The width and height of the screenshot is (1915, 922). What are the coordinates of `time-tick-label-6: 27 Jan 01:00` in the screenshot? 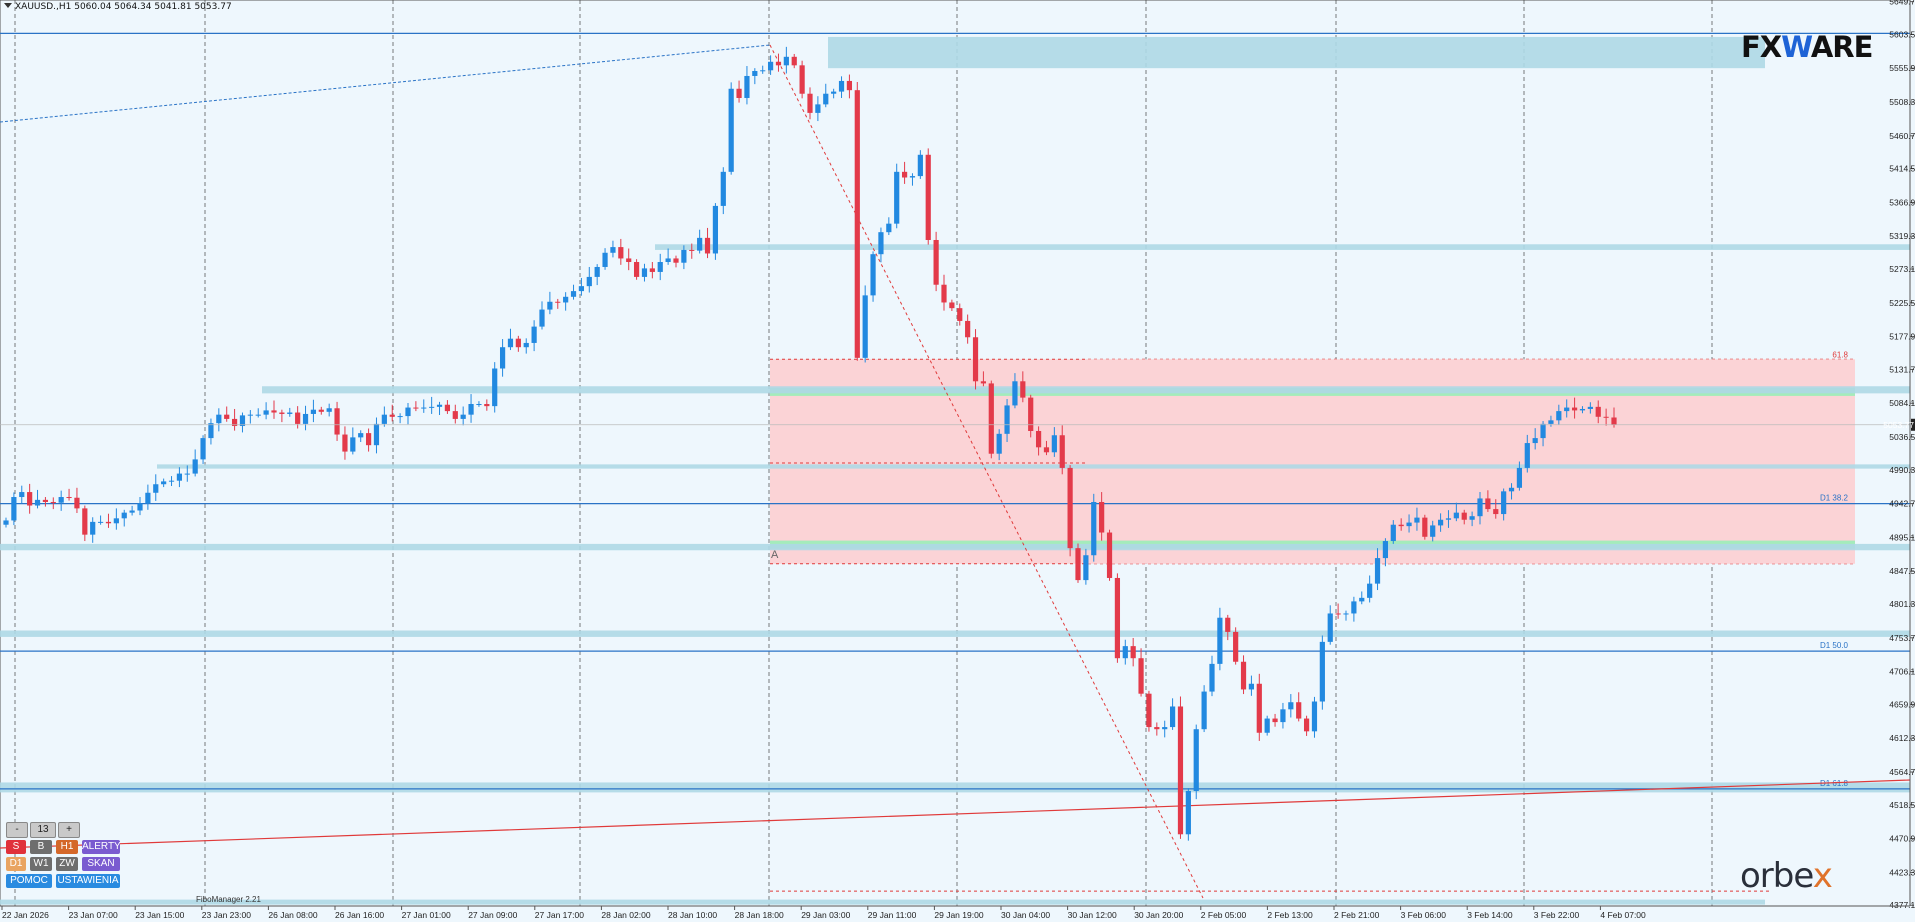 It's located at (426, 915).